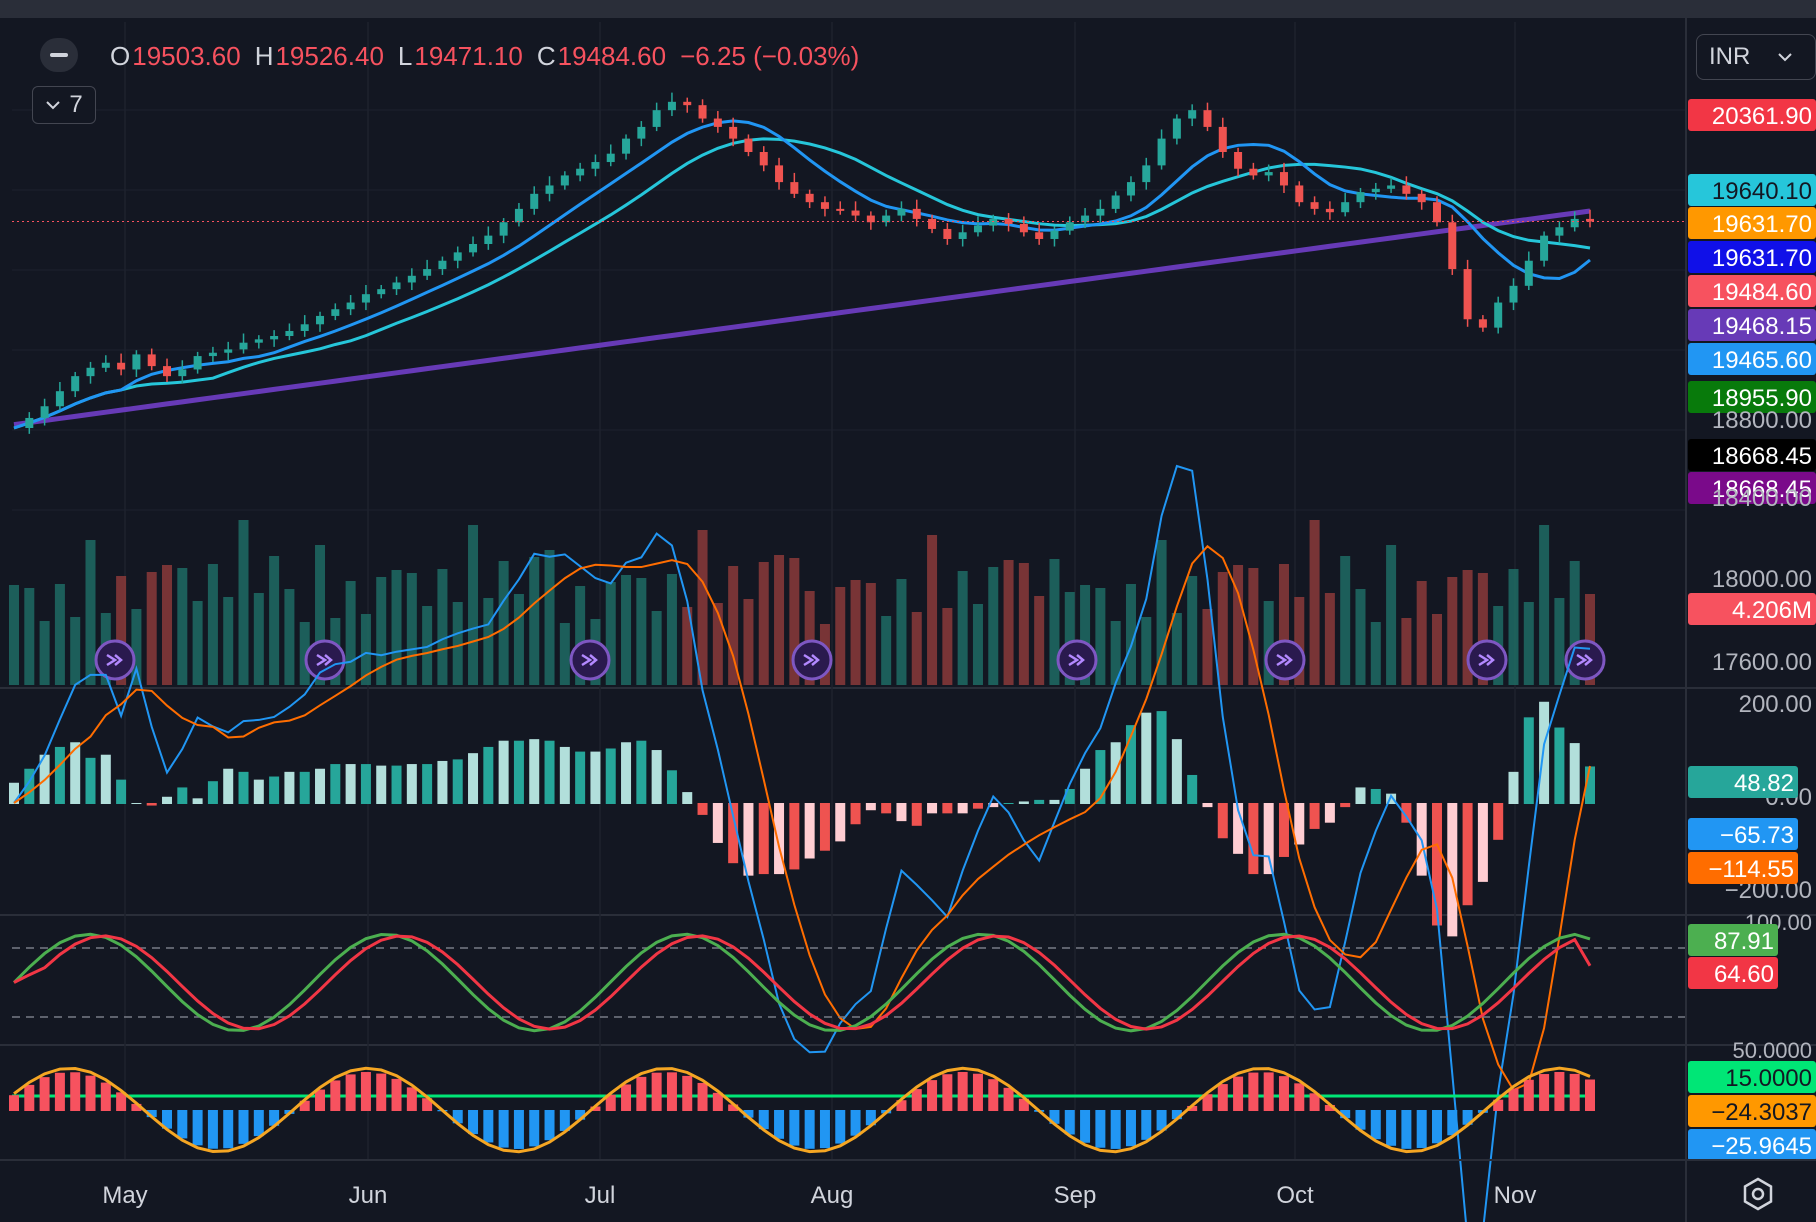 The width and height of the screenshot is (1816, 1222). What do you see at coordinates (1756, 57) in the screenshot?
I see `currency-selector: INR` at bounding box center [1756, 57].